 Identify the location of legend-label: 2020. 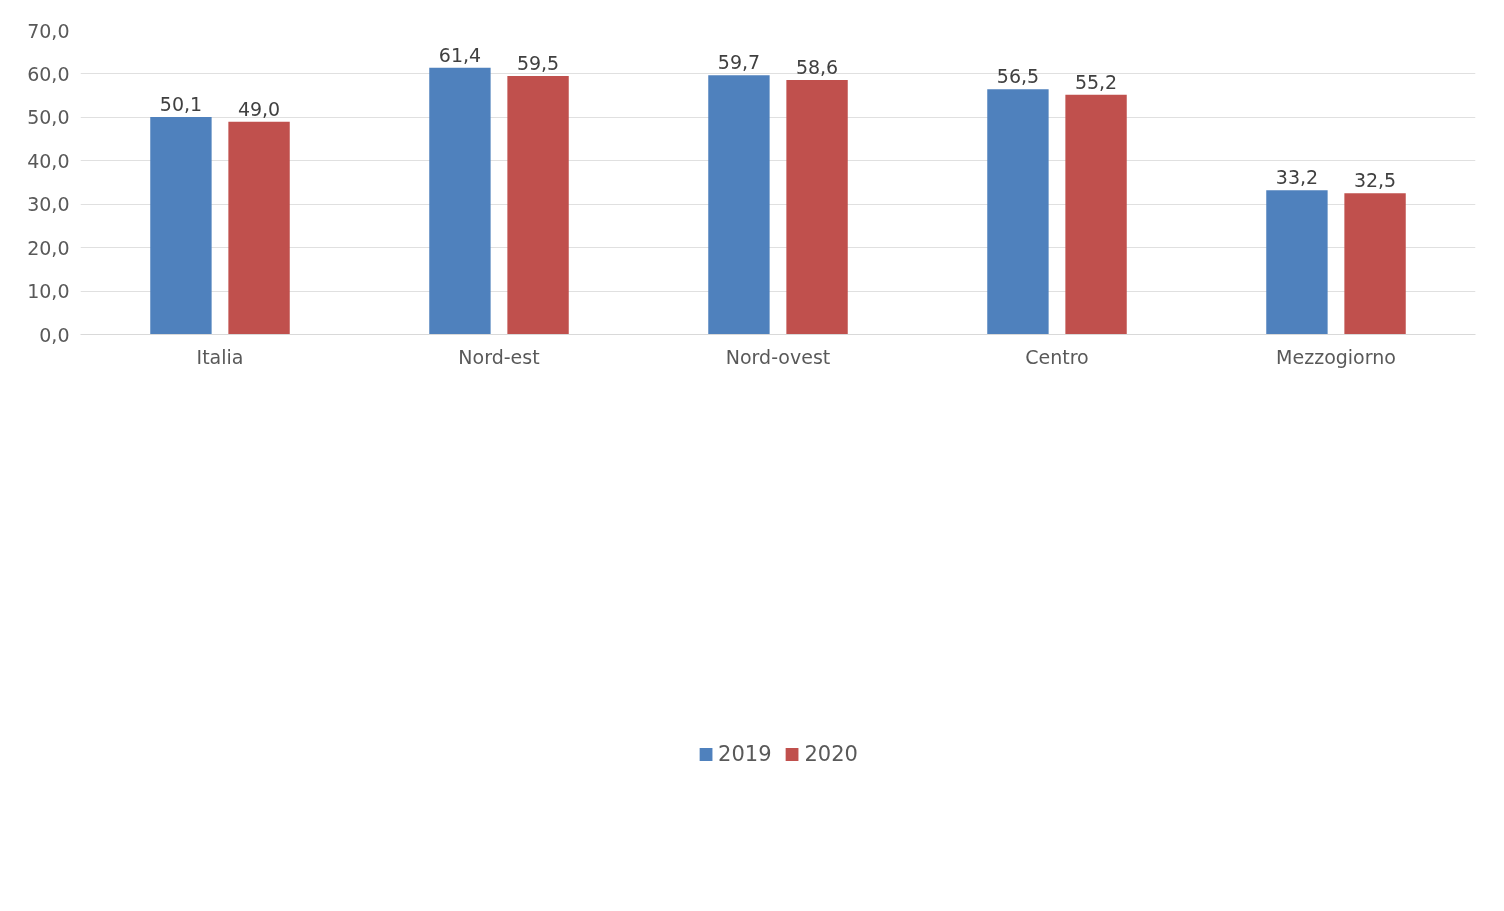
(831, 754).